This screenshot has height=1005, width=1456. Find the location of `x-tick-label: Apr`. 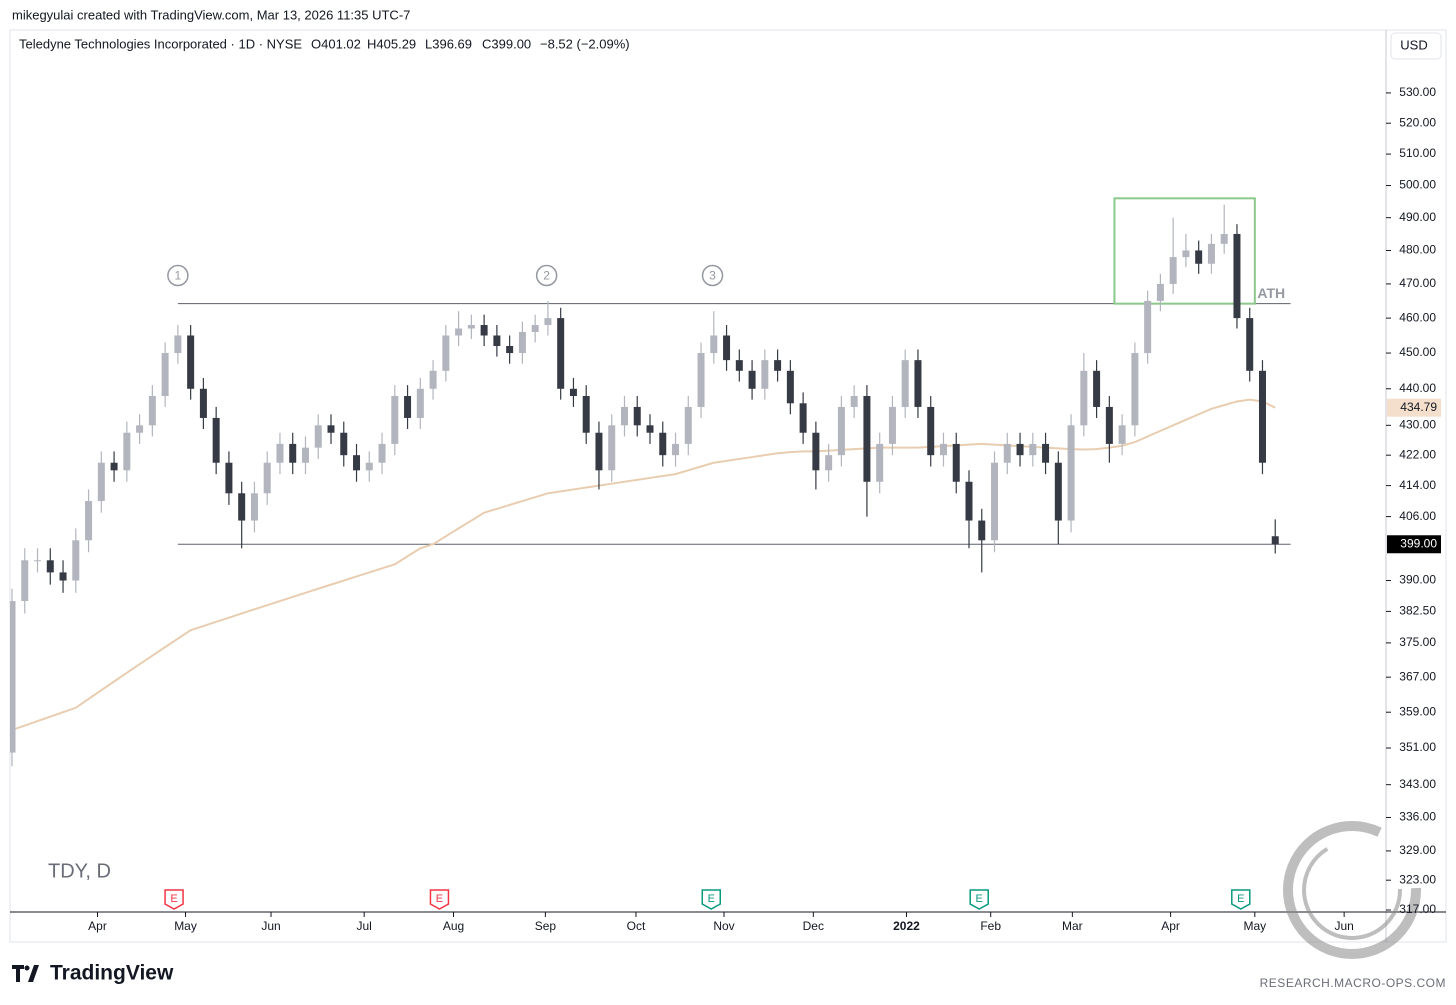

x-tick-label: Apr is located at coordinates (1170, 926).